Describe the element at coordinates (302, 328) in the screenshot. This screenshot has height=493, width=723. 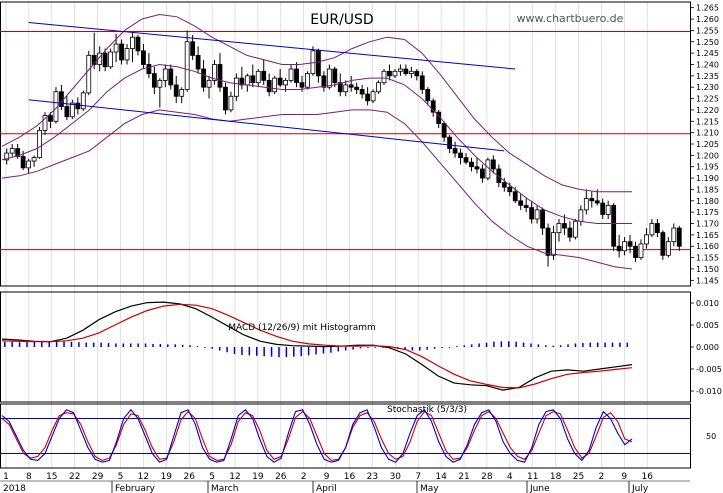
I see `macd-label: MACD (12/26/9) mit Histogramm` at that location.